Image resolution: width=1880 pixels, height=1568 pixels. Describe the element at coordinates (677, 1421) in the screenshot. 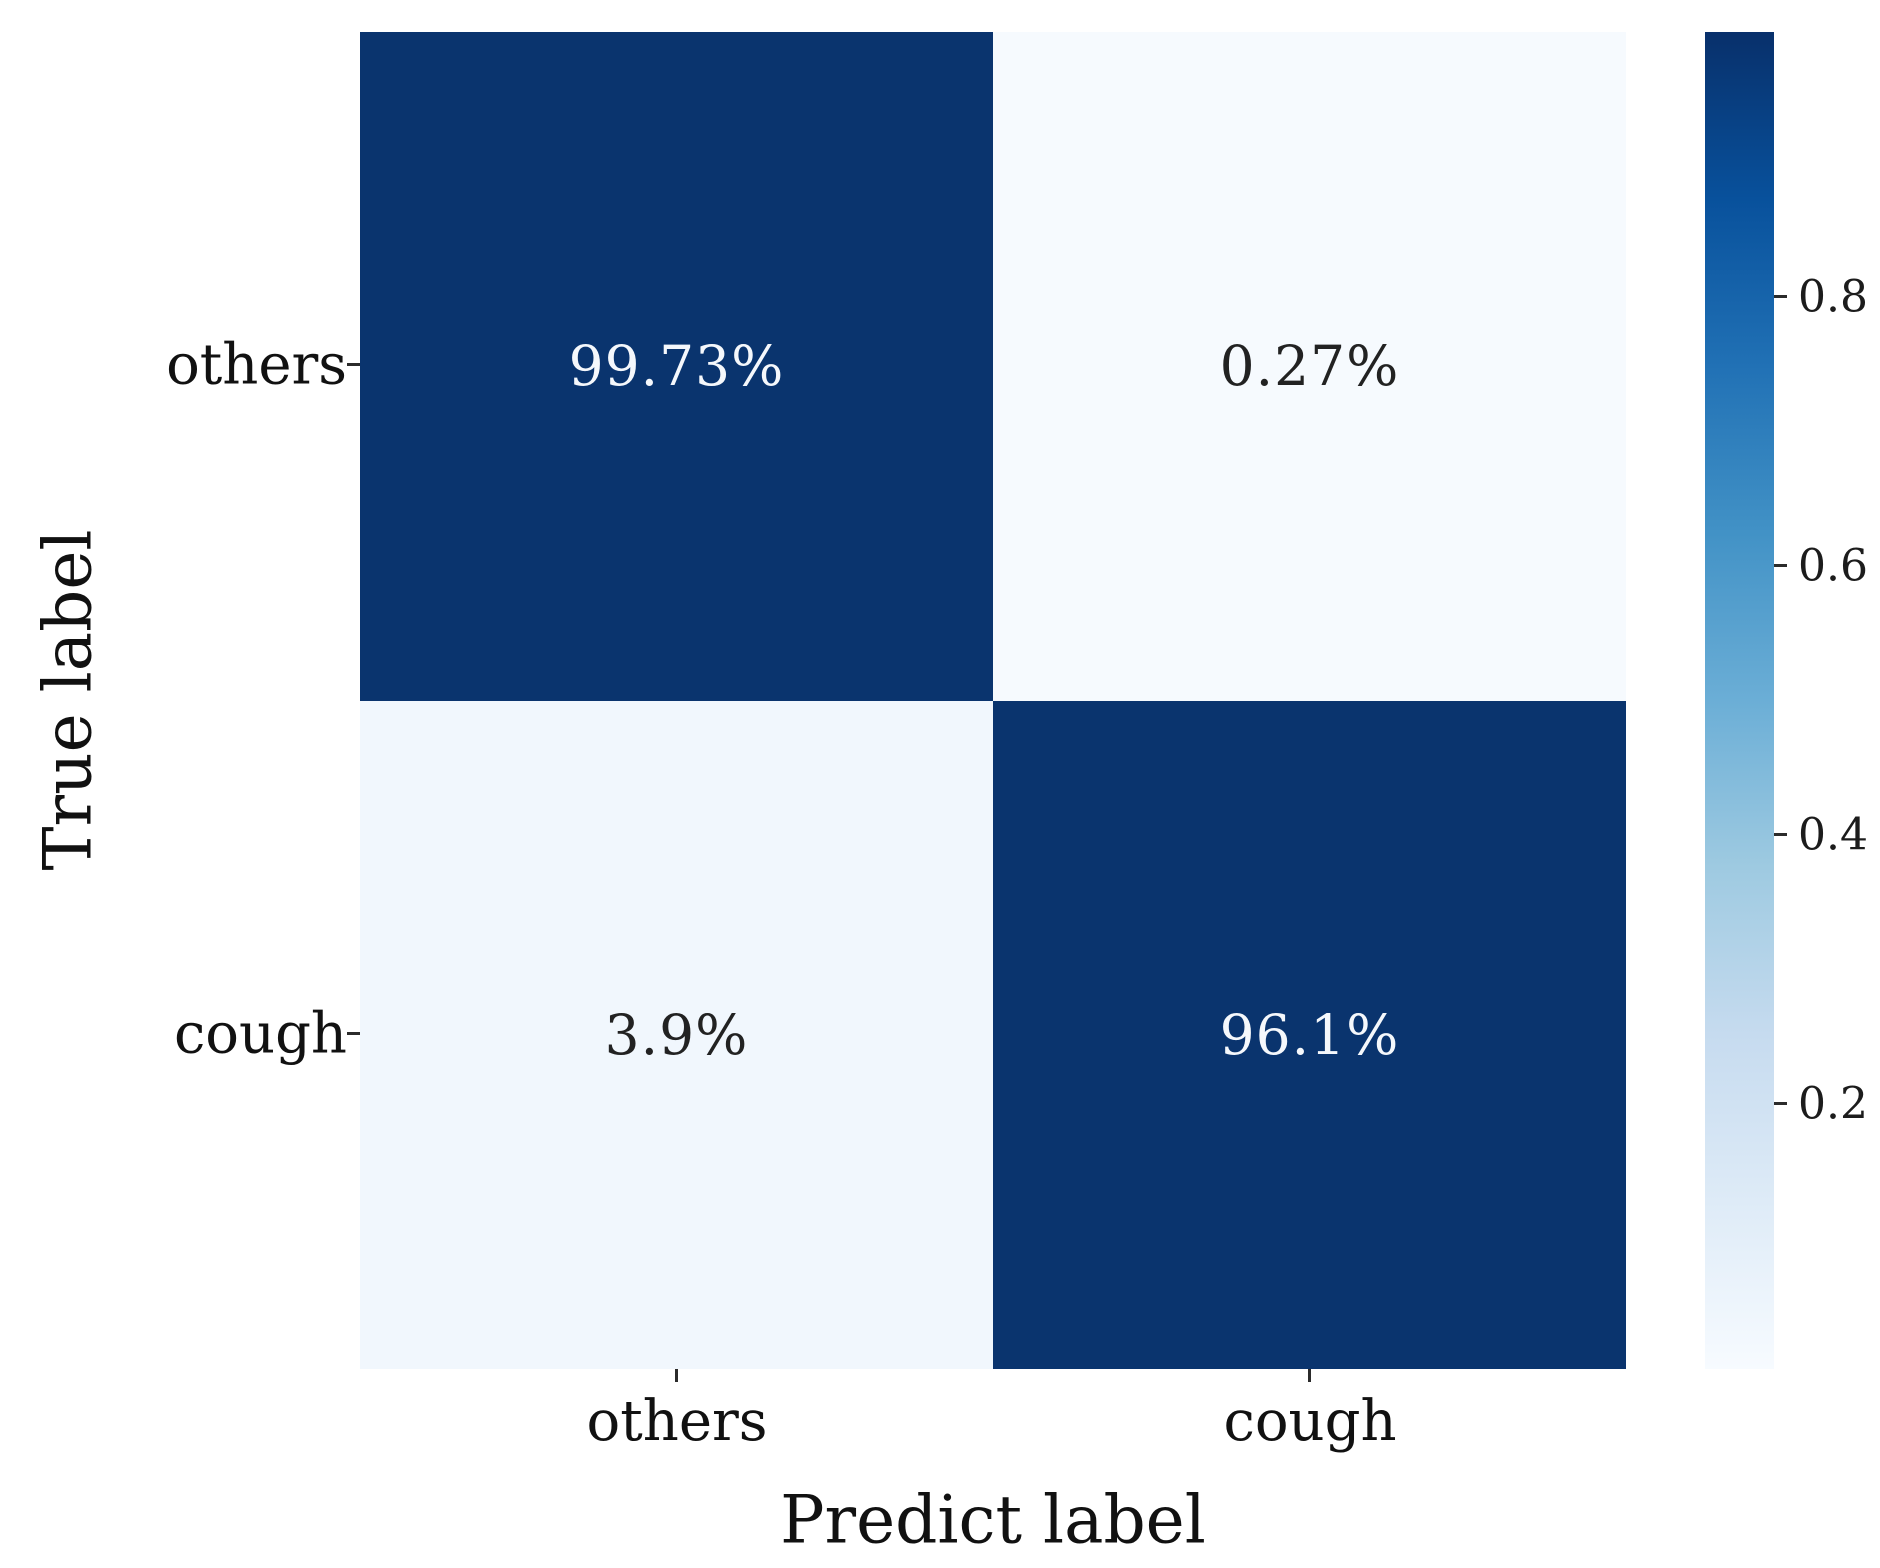

I see `x-tick-label-others: others` at that location.